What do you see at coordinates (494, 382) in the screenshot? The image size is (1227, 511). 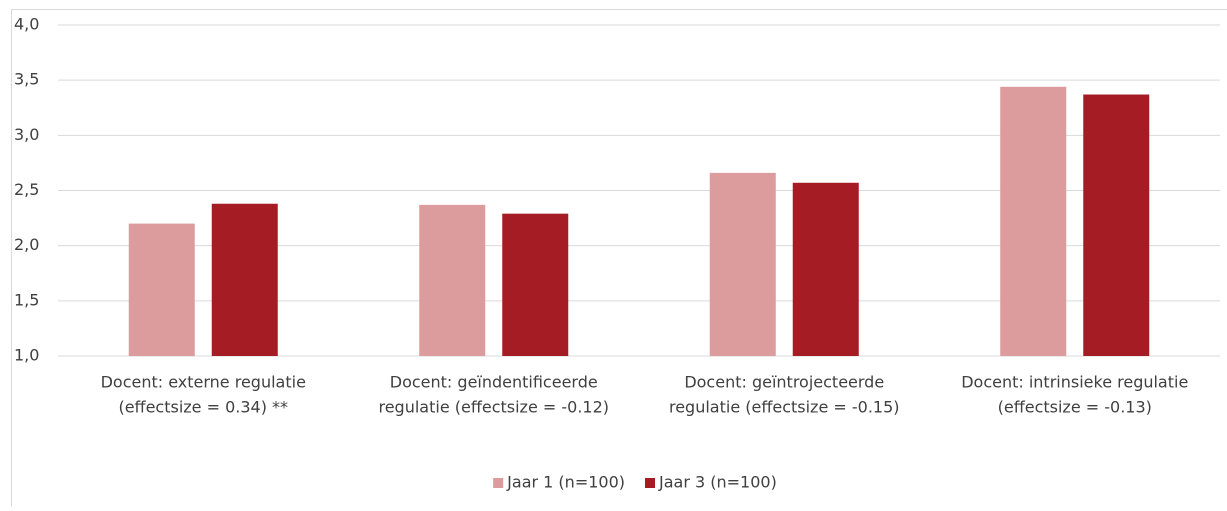 I see `x-tick-label: Docent: geïndentificeerde` at bounding box center [494, 382].